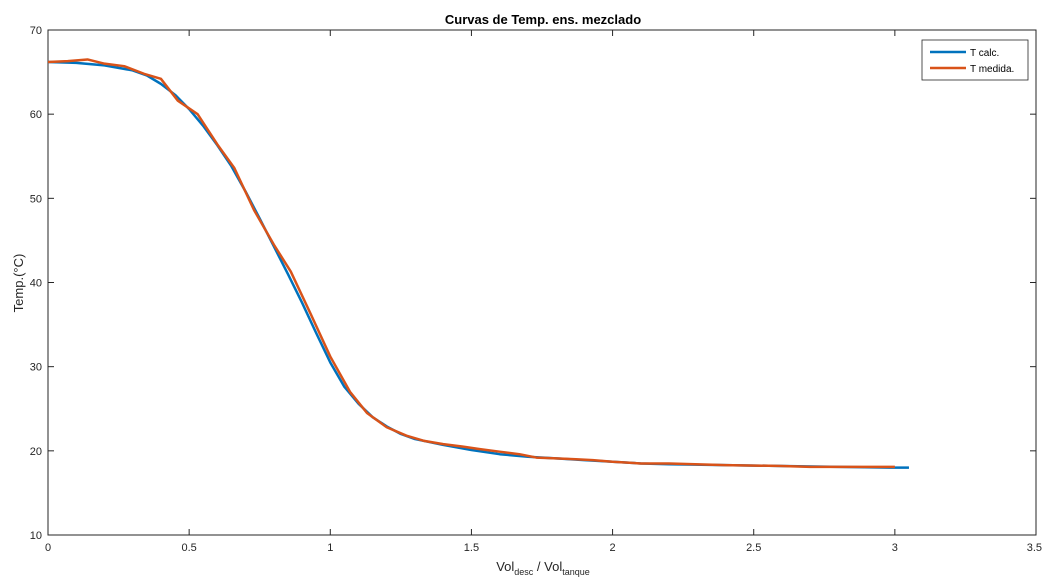 The width and height of the screenshot is (1047, 579). I want to click on y-tick-label: 40, so click(36, 284).